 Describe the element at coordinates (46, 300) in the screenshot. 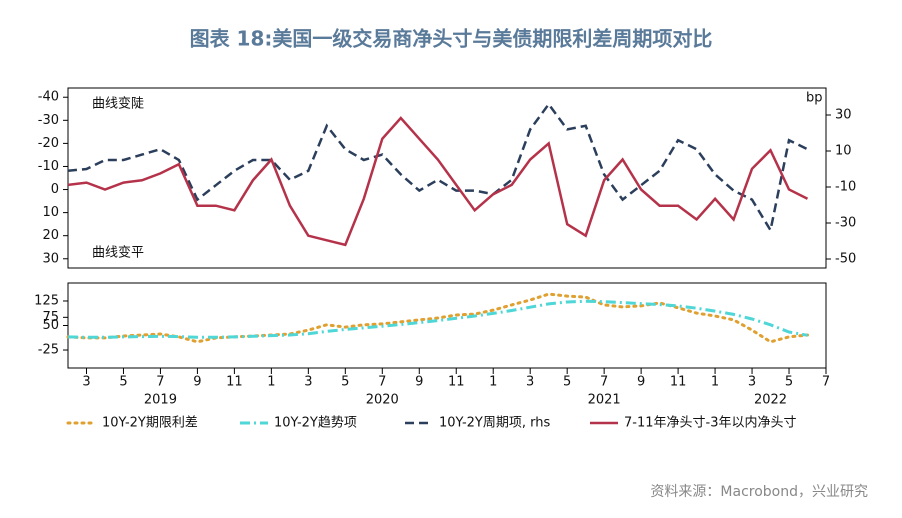

I see `y-tick-label: 125` at that location.